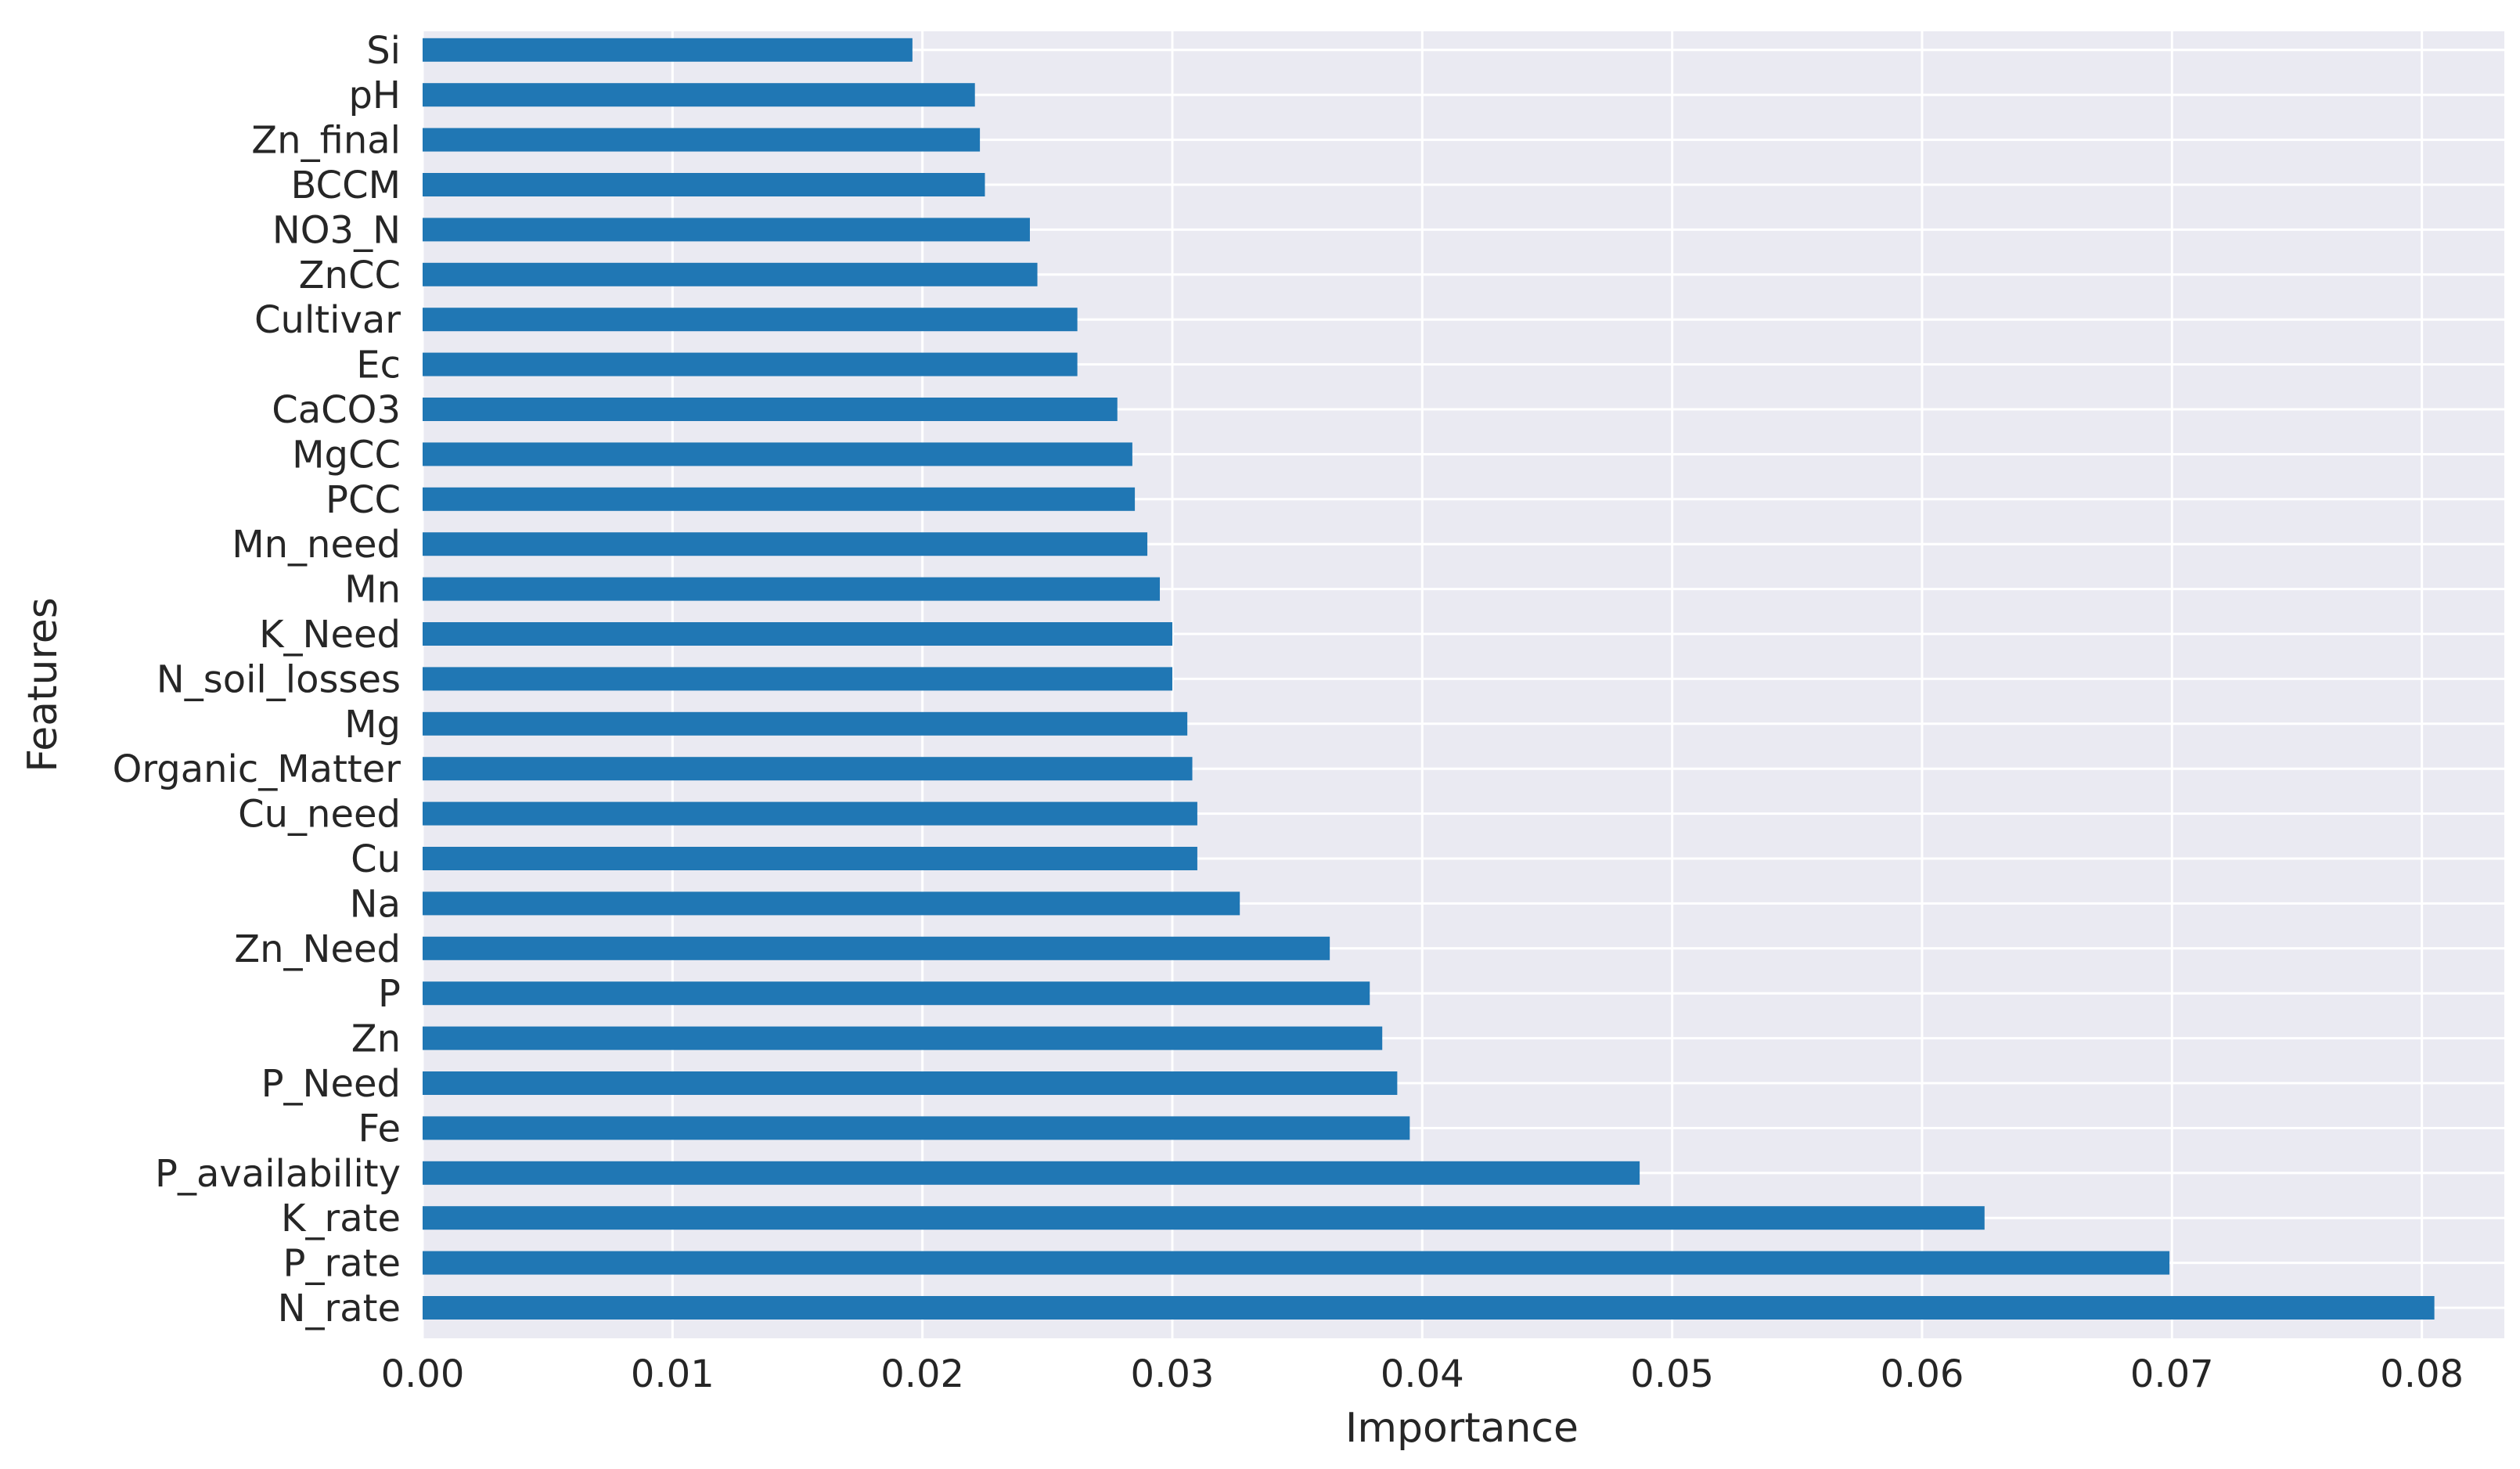 This screenshot has height=1469, width=2520. What do you see at coordinates (331, 1084) in the screenshot?
I see `y-tick-label: P_Need` at bounding box center [331, 1084].